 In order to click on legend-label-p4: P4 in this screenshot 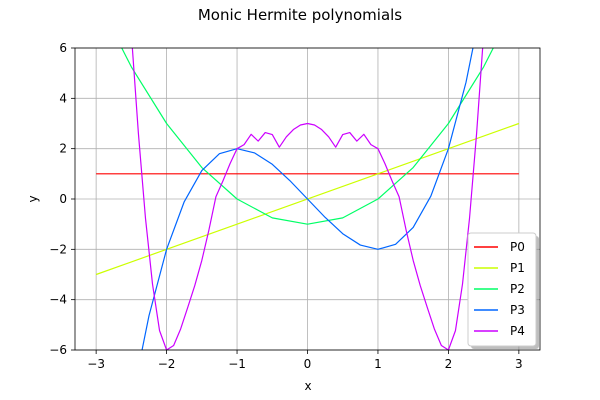, I will do `click(517, 331)`.